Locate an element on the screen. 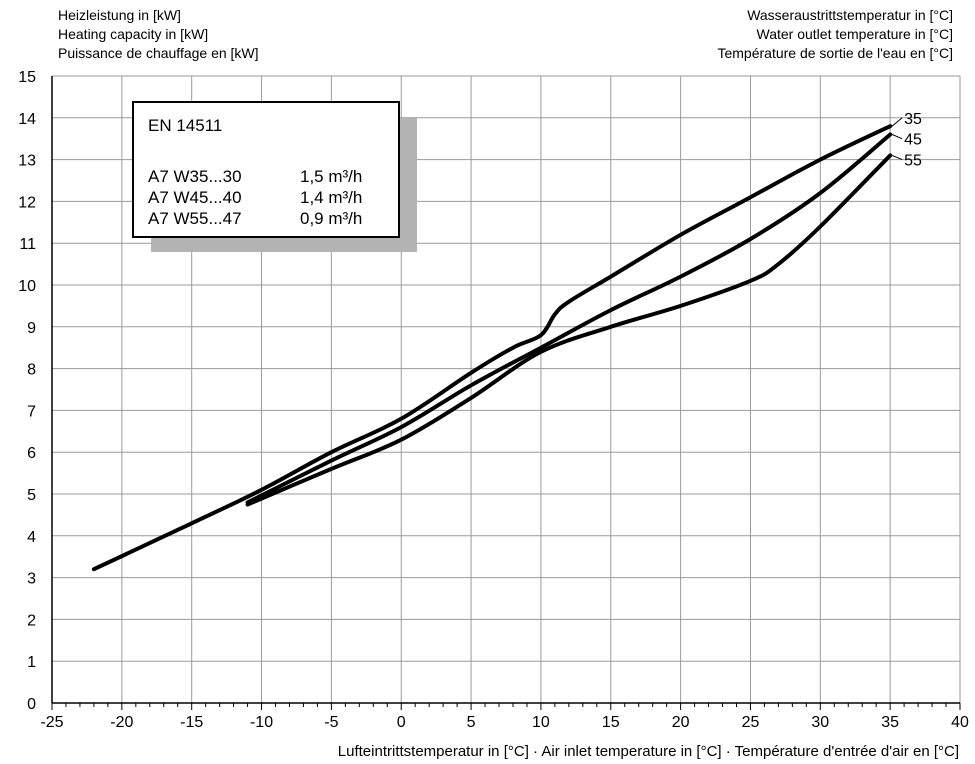 The width and height of the screenshot is (975, 764). info-box-frame is located at coordinates (266, 169).